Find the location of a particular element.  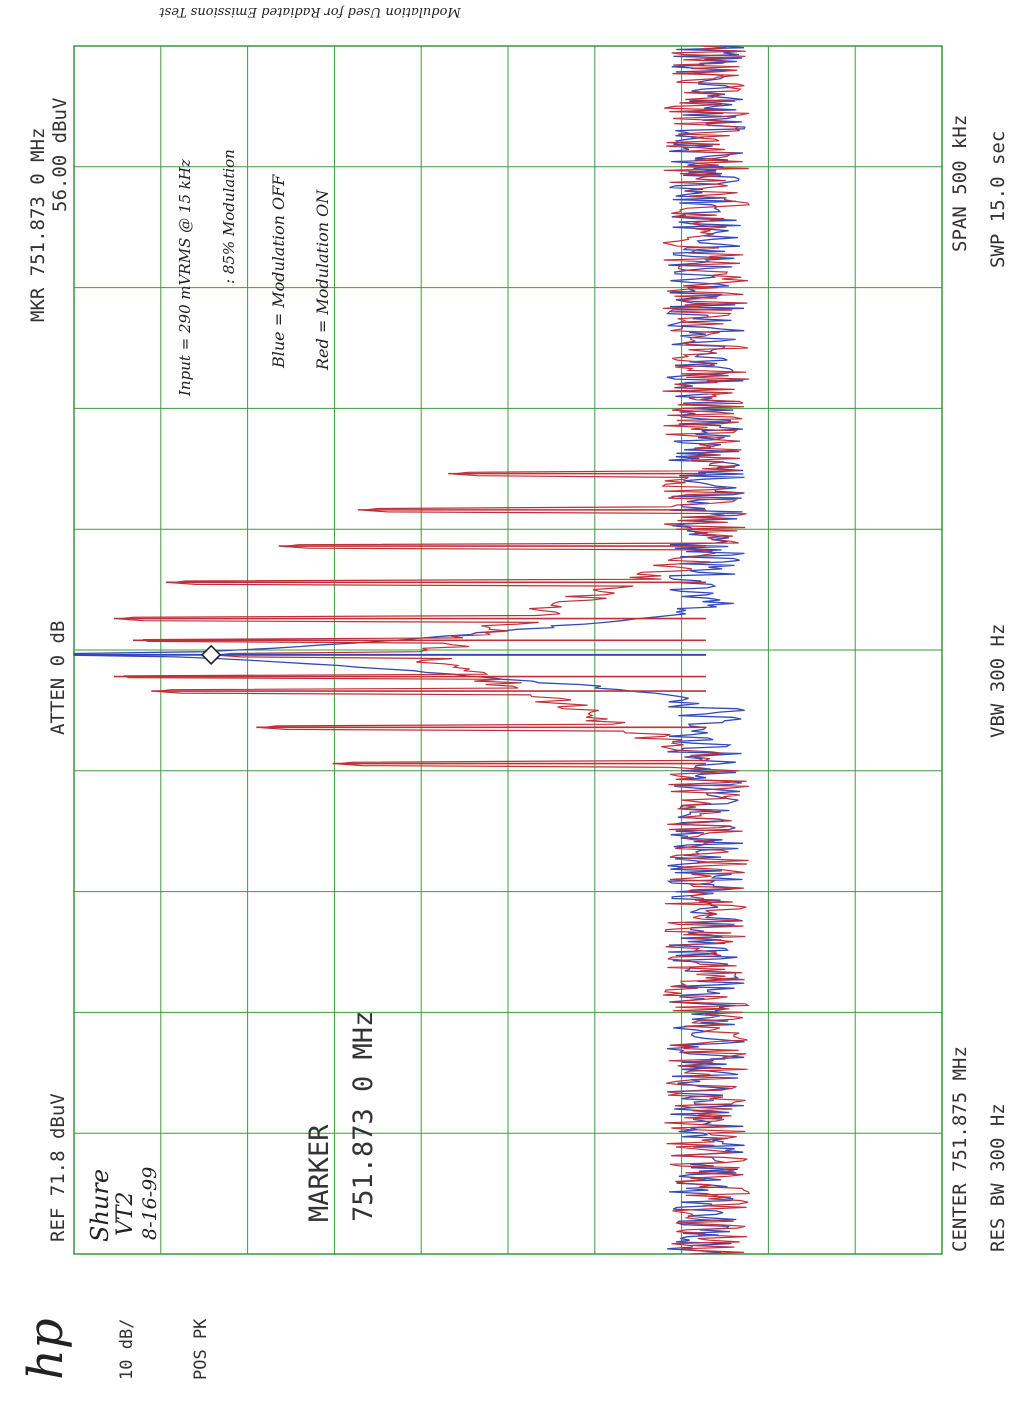

legend-red-label: Red = Modulation ON is located at coordinates (322, 280).